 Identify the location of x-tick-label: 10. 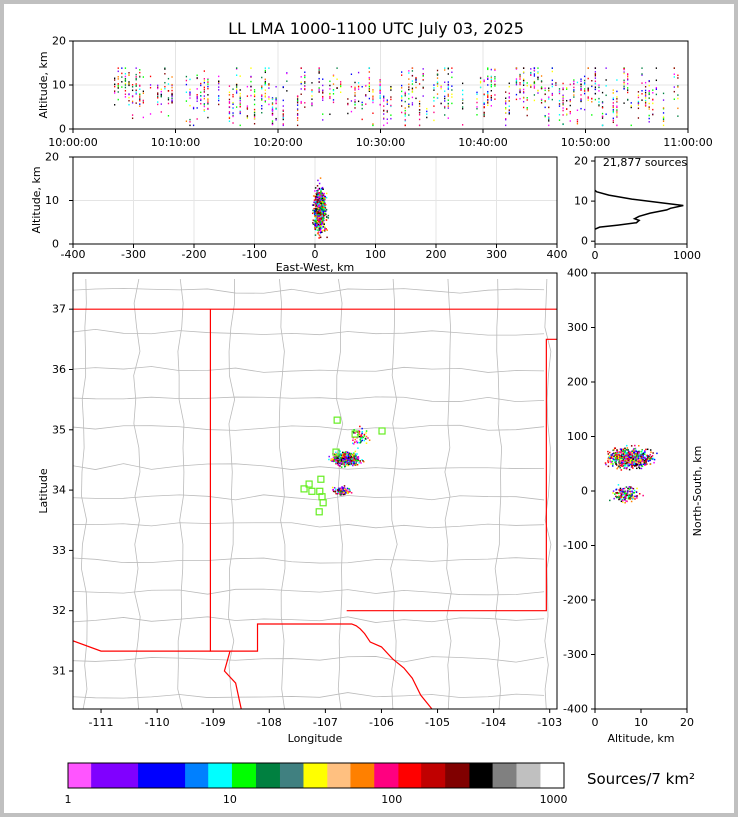
(641, 722).